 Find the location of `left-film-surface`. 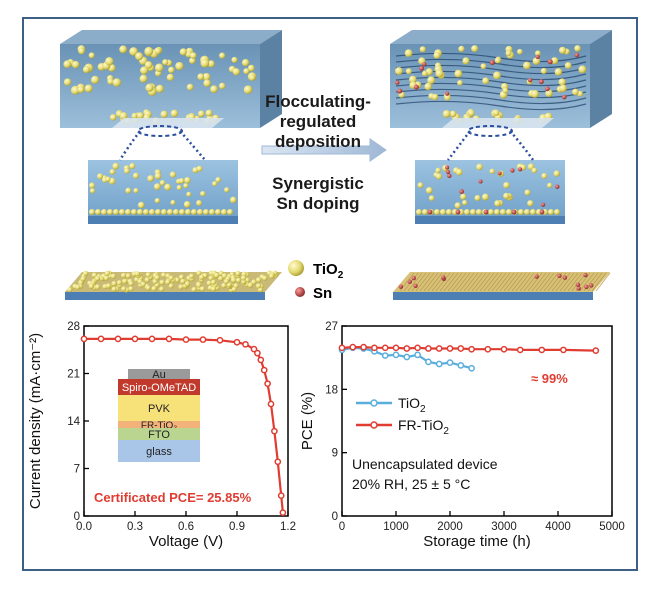

left-film-surface is located at coordinates (173, 285).